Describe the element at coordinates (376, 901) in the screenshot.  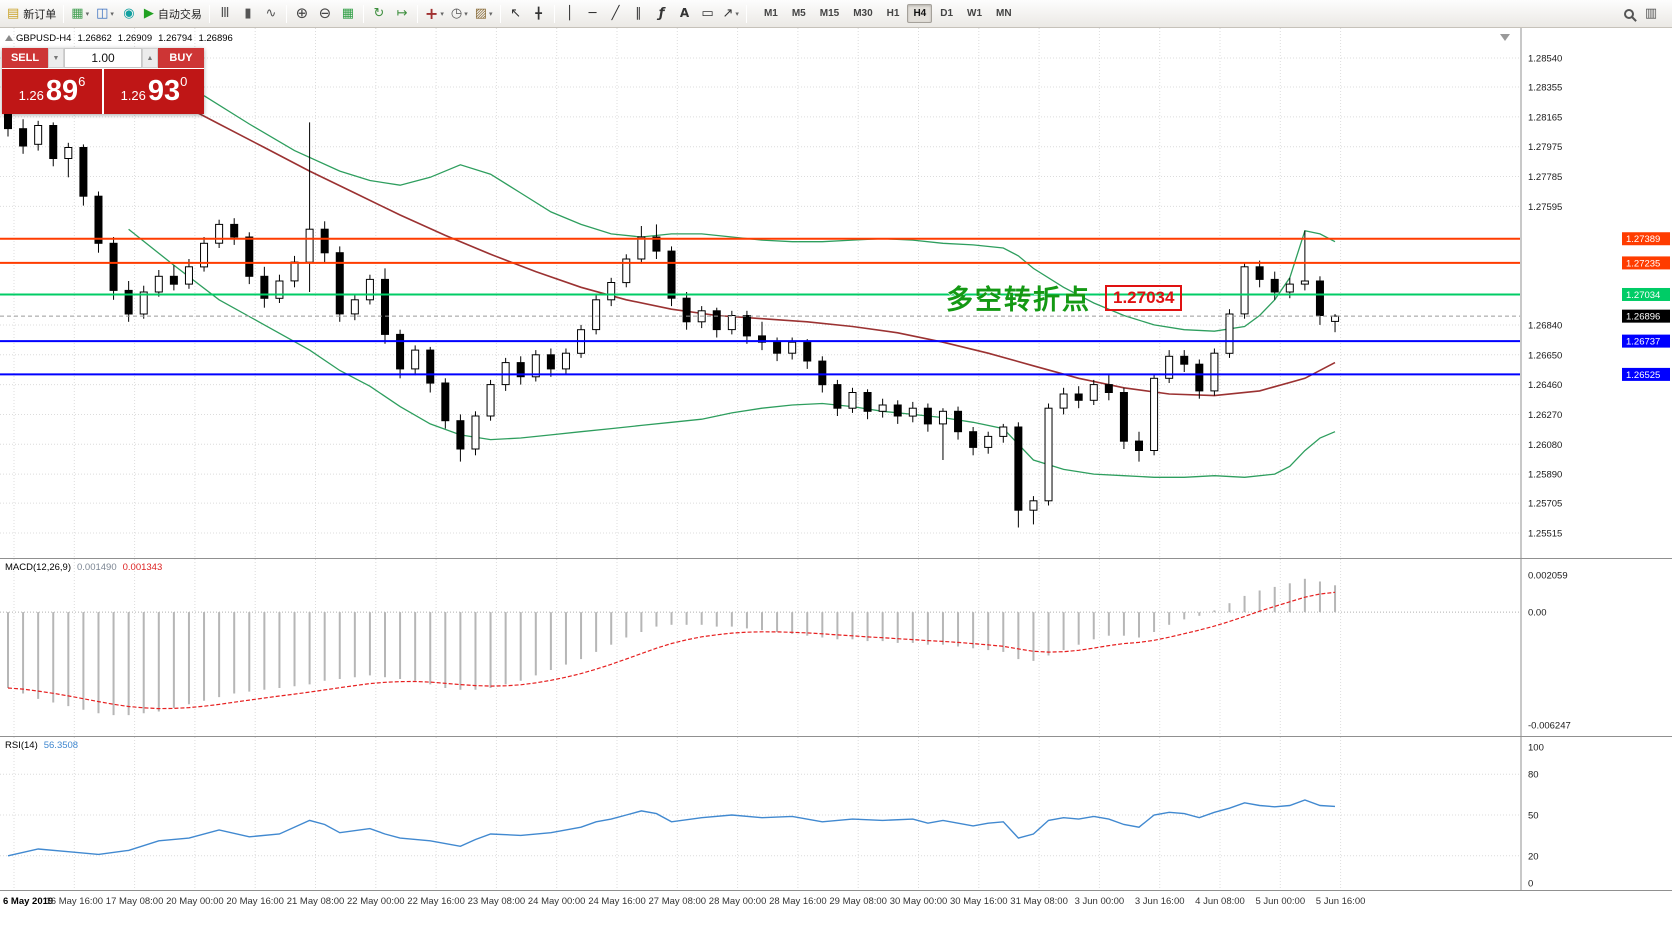
I see `time-label: 22 May 00:00` at that location.